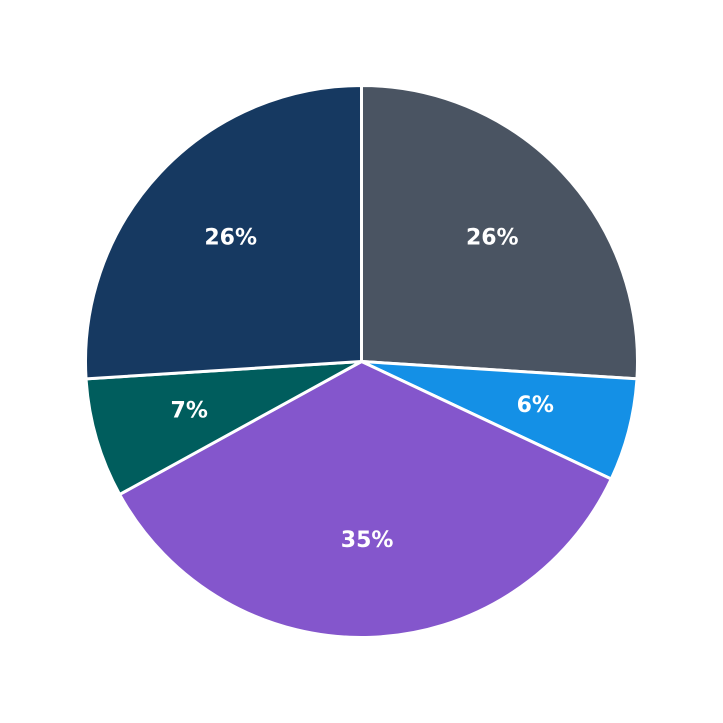 The width and height of the screenshot is (723, 723). What do you see at coordinates (367, 540) in the screenshot?
I see `slice-label: 35%` at bounding box center [367, 540].